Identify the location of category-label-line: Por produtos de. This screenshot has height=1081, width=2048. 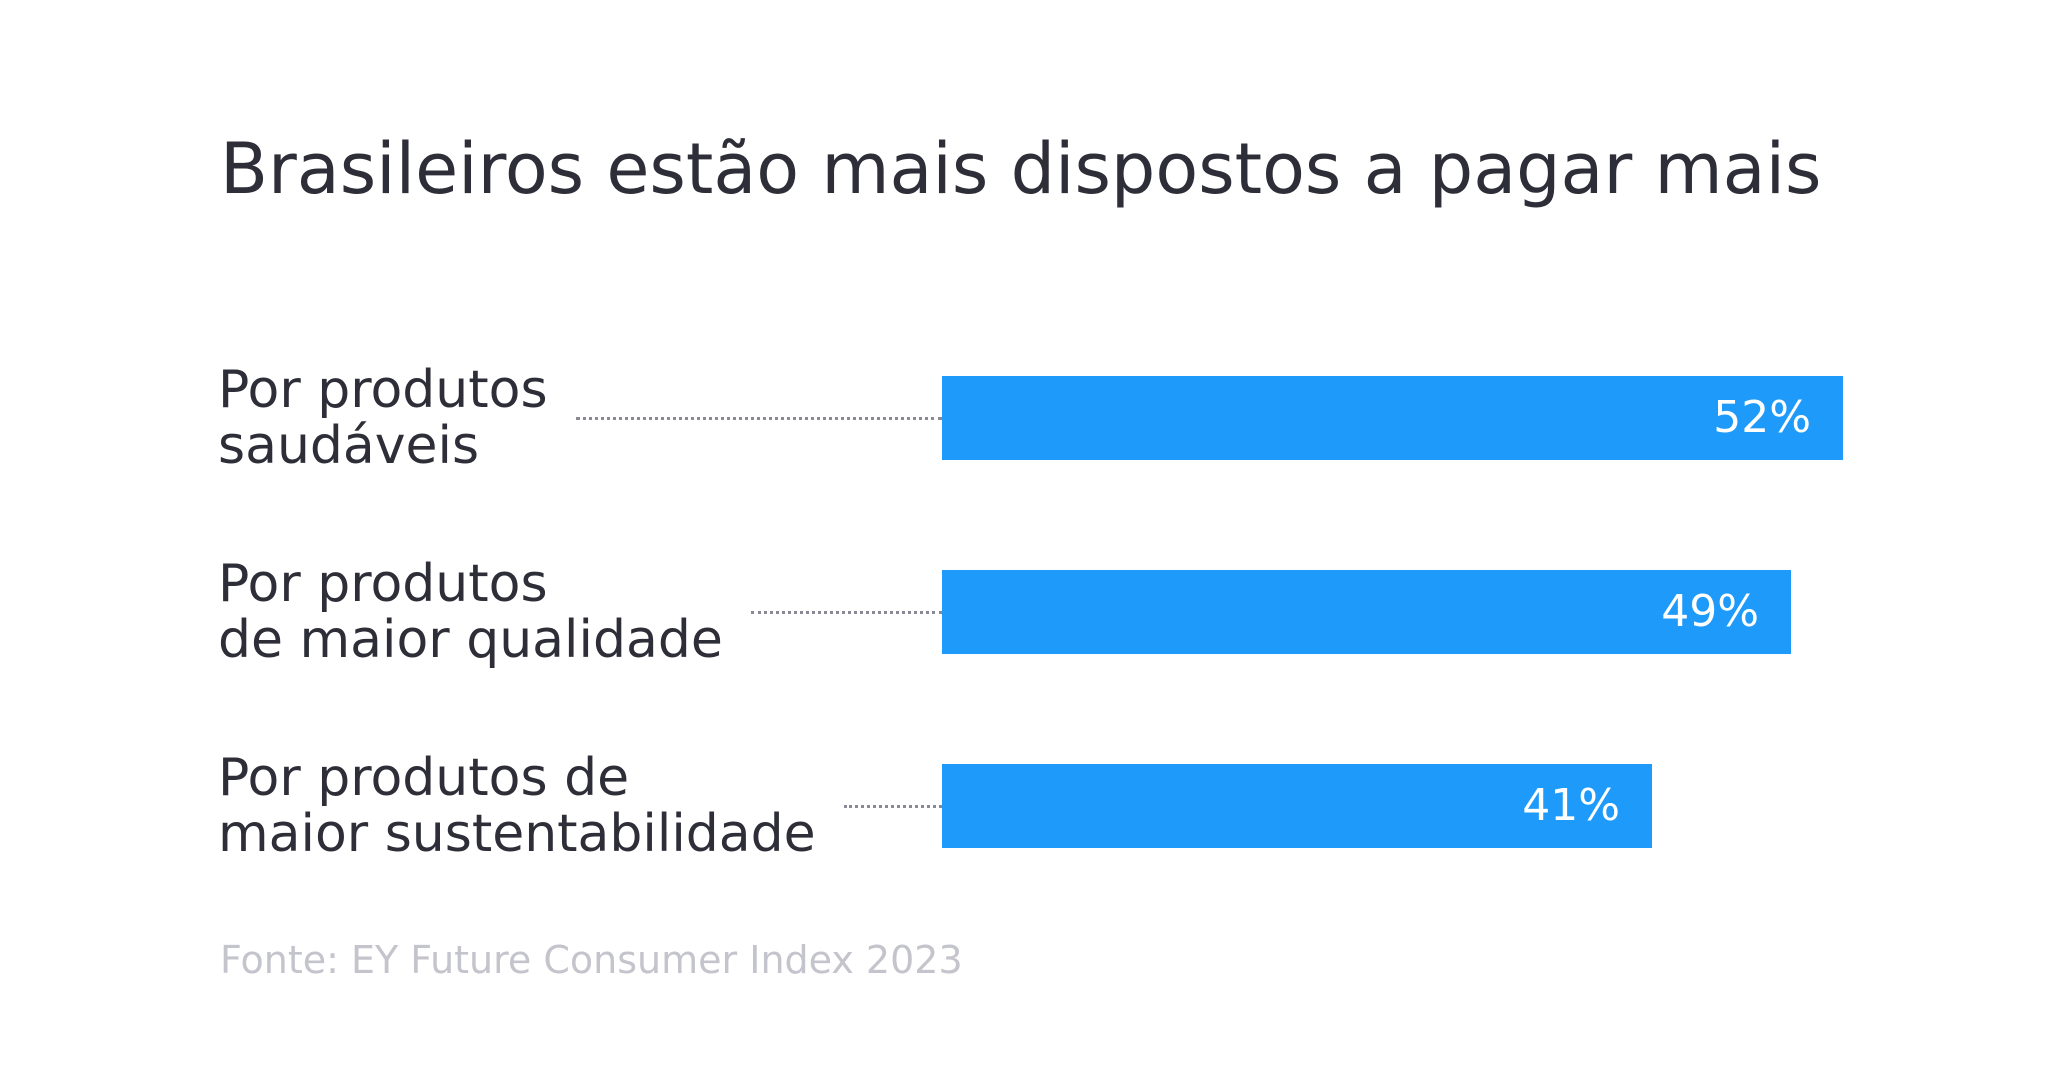
(424, 778).